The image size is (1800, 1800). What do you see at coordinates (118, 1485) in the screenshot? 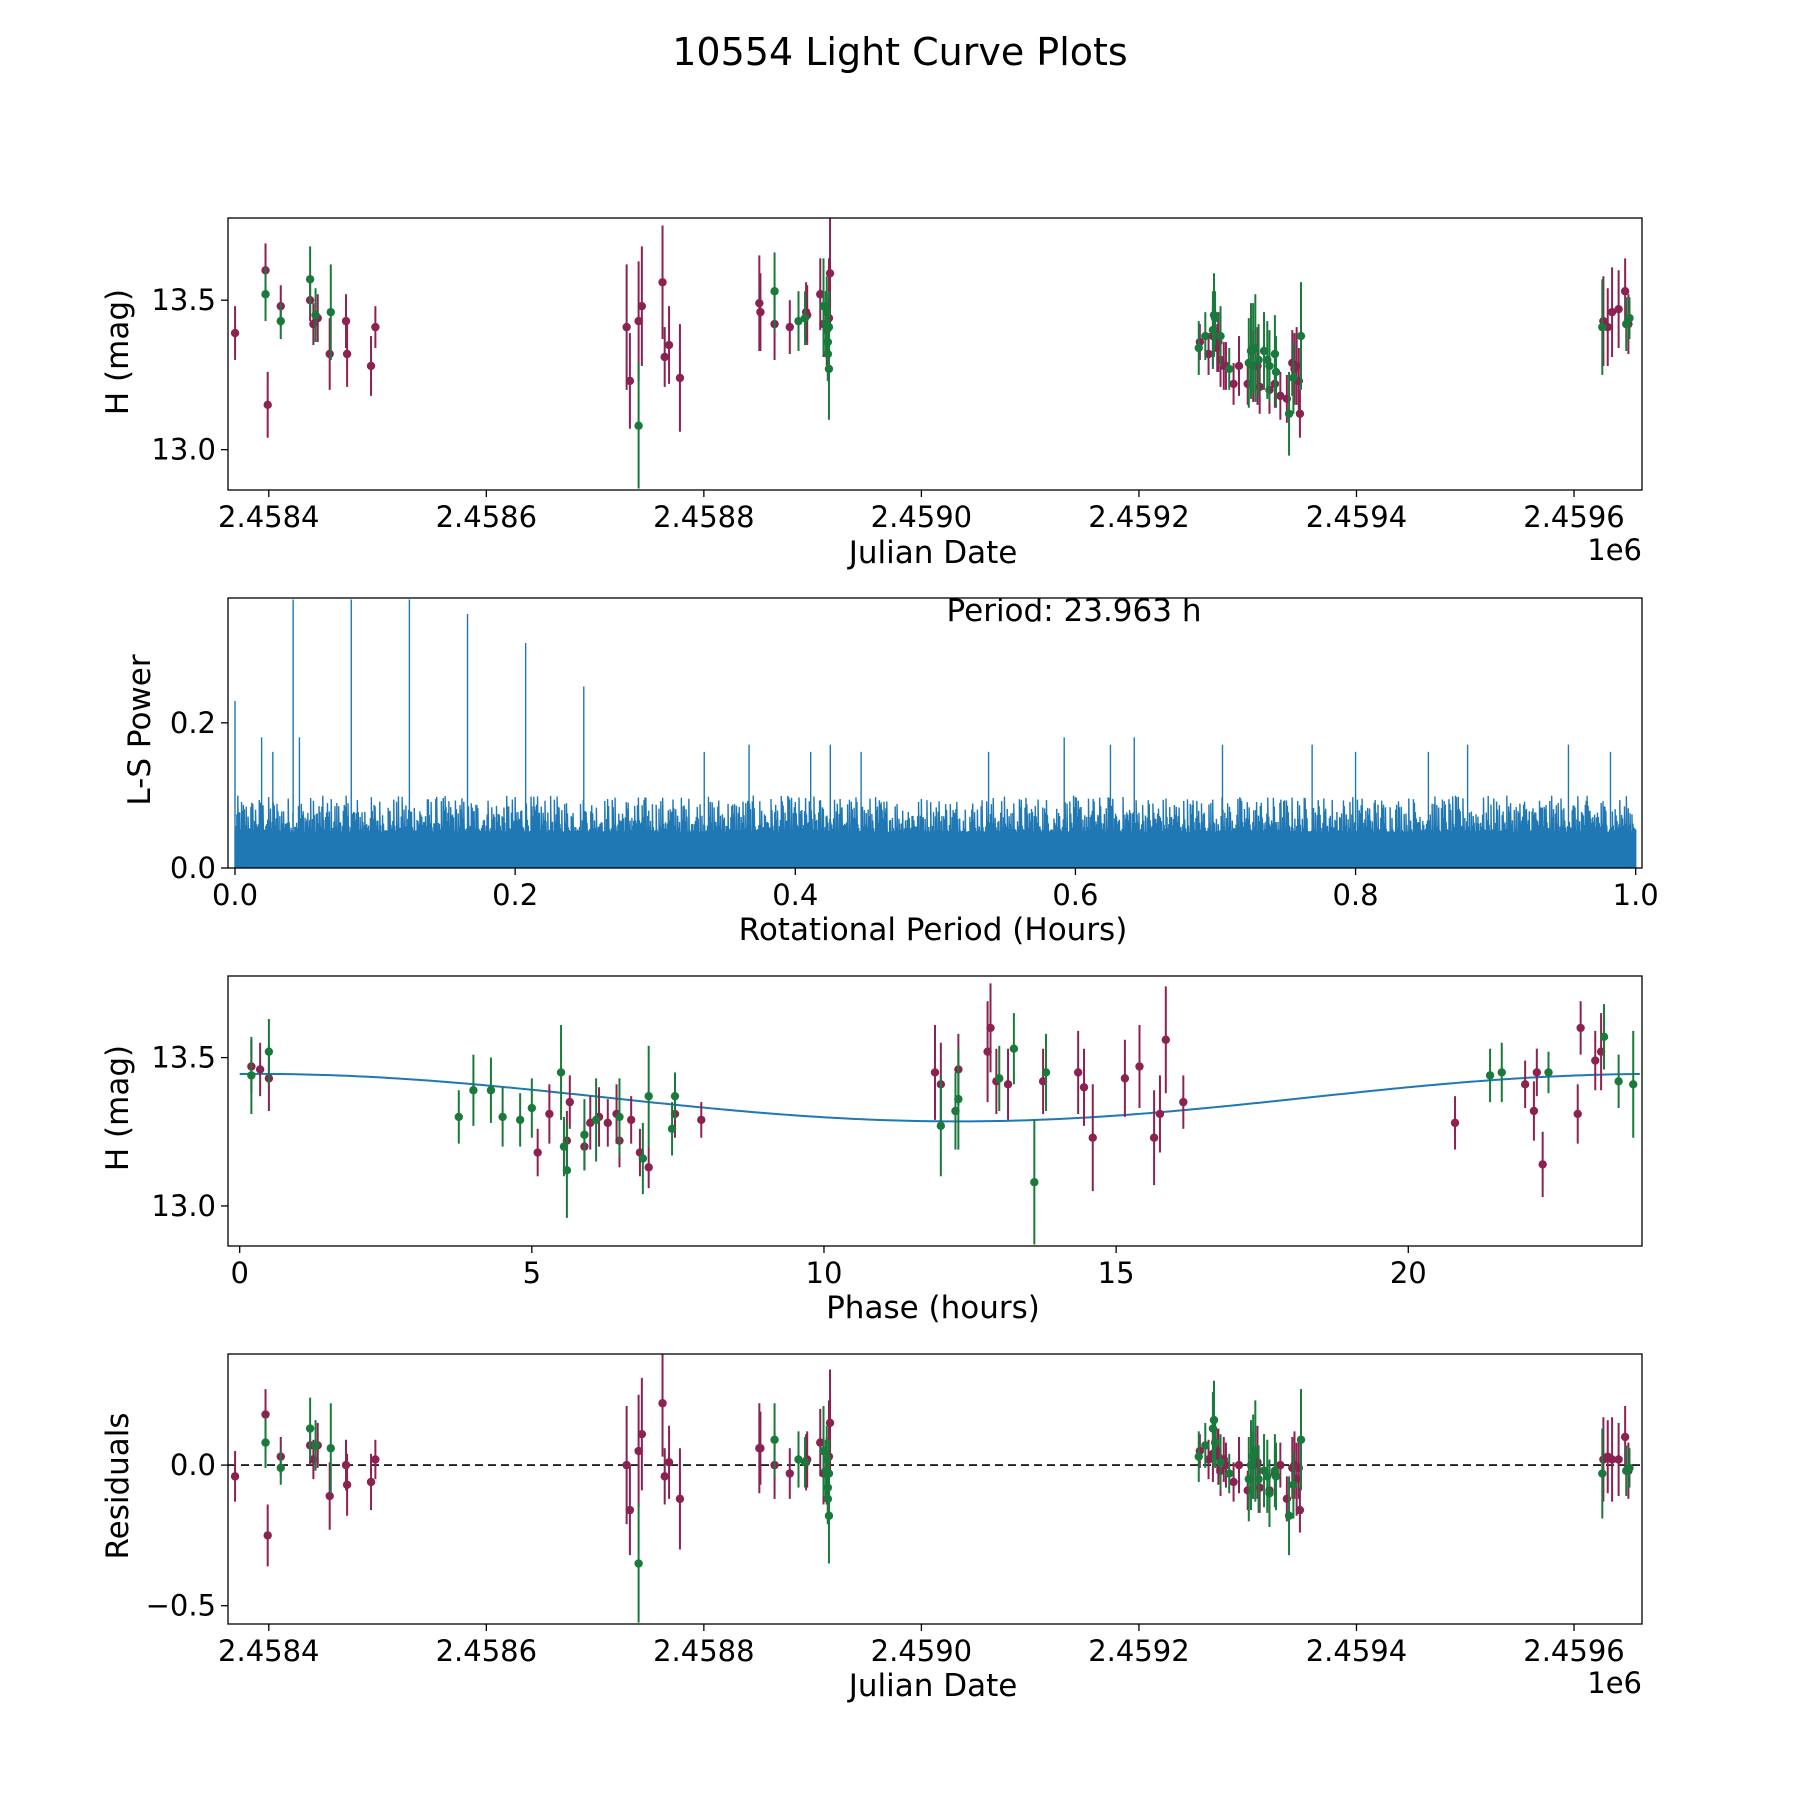
I see `residuals-ylabel: Residuals` at bounding box center [118, 1485].